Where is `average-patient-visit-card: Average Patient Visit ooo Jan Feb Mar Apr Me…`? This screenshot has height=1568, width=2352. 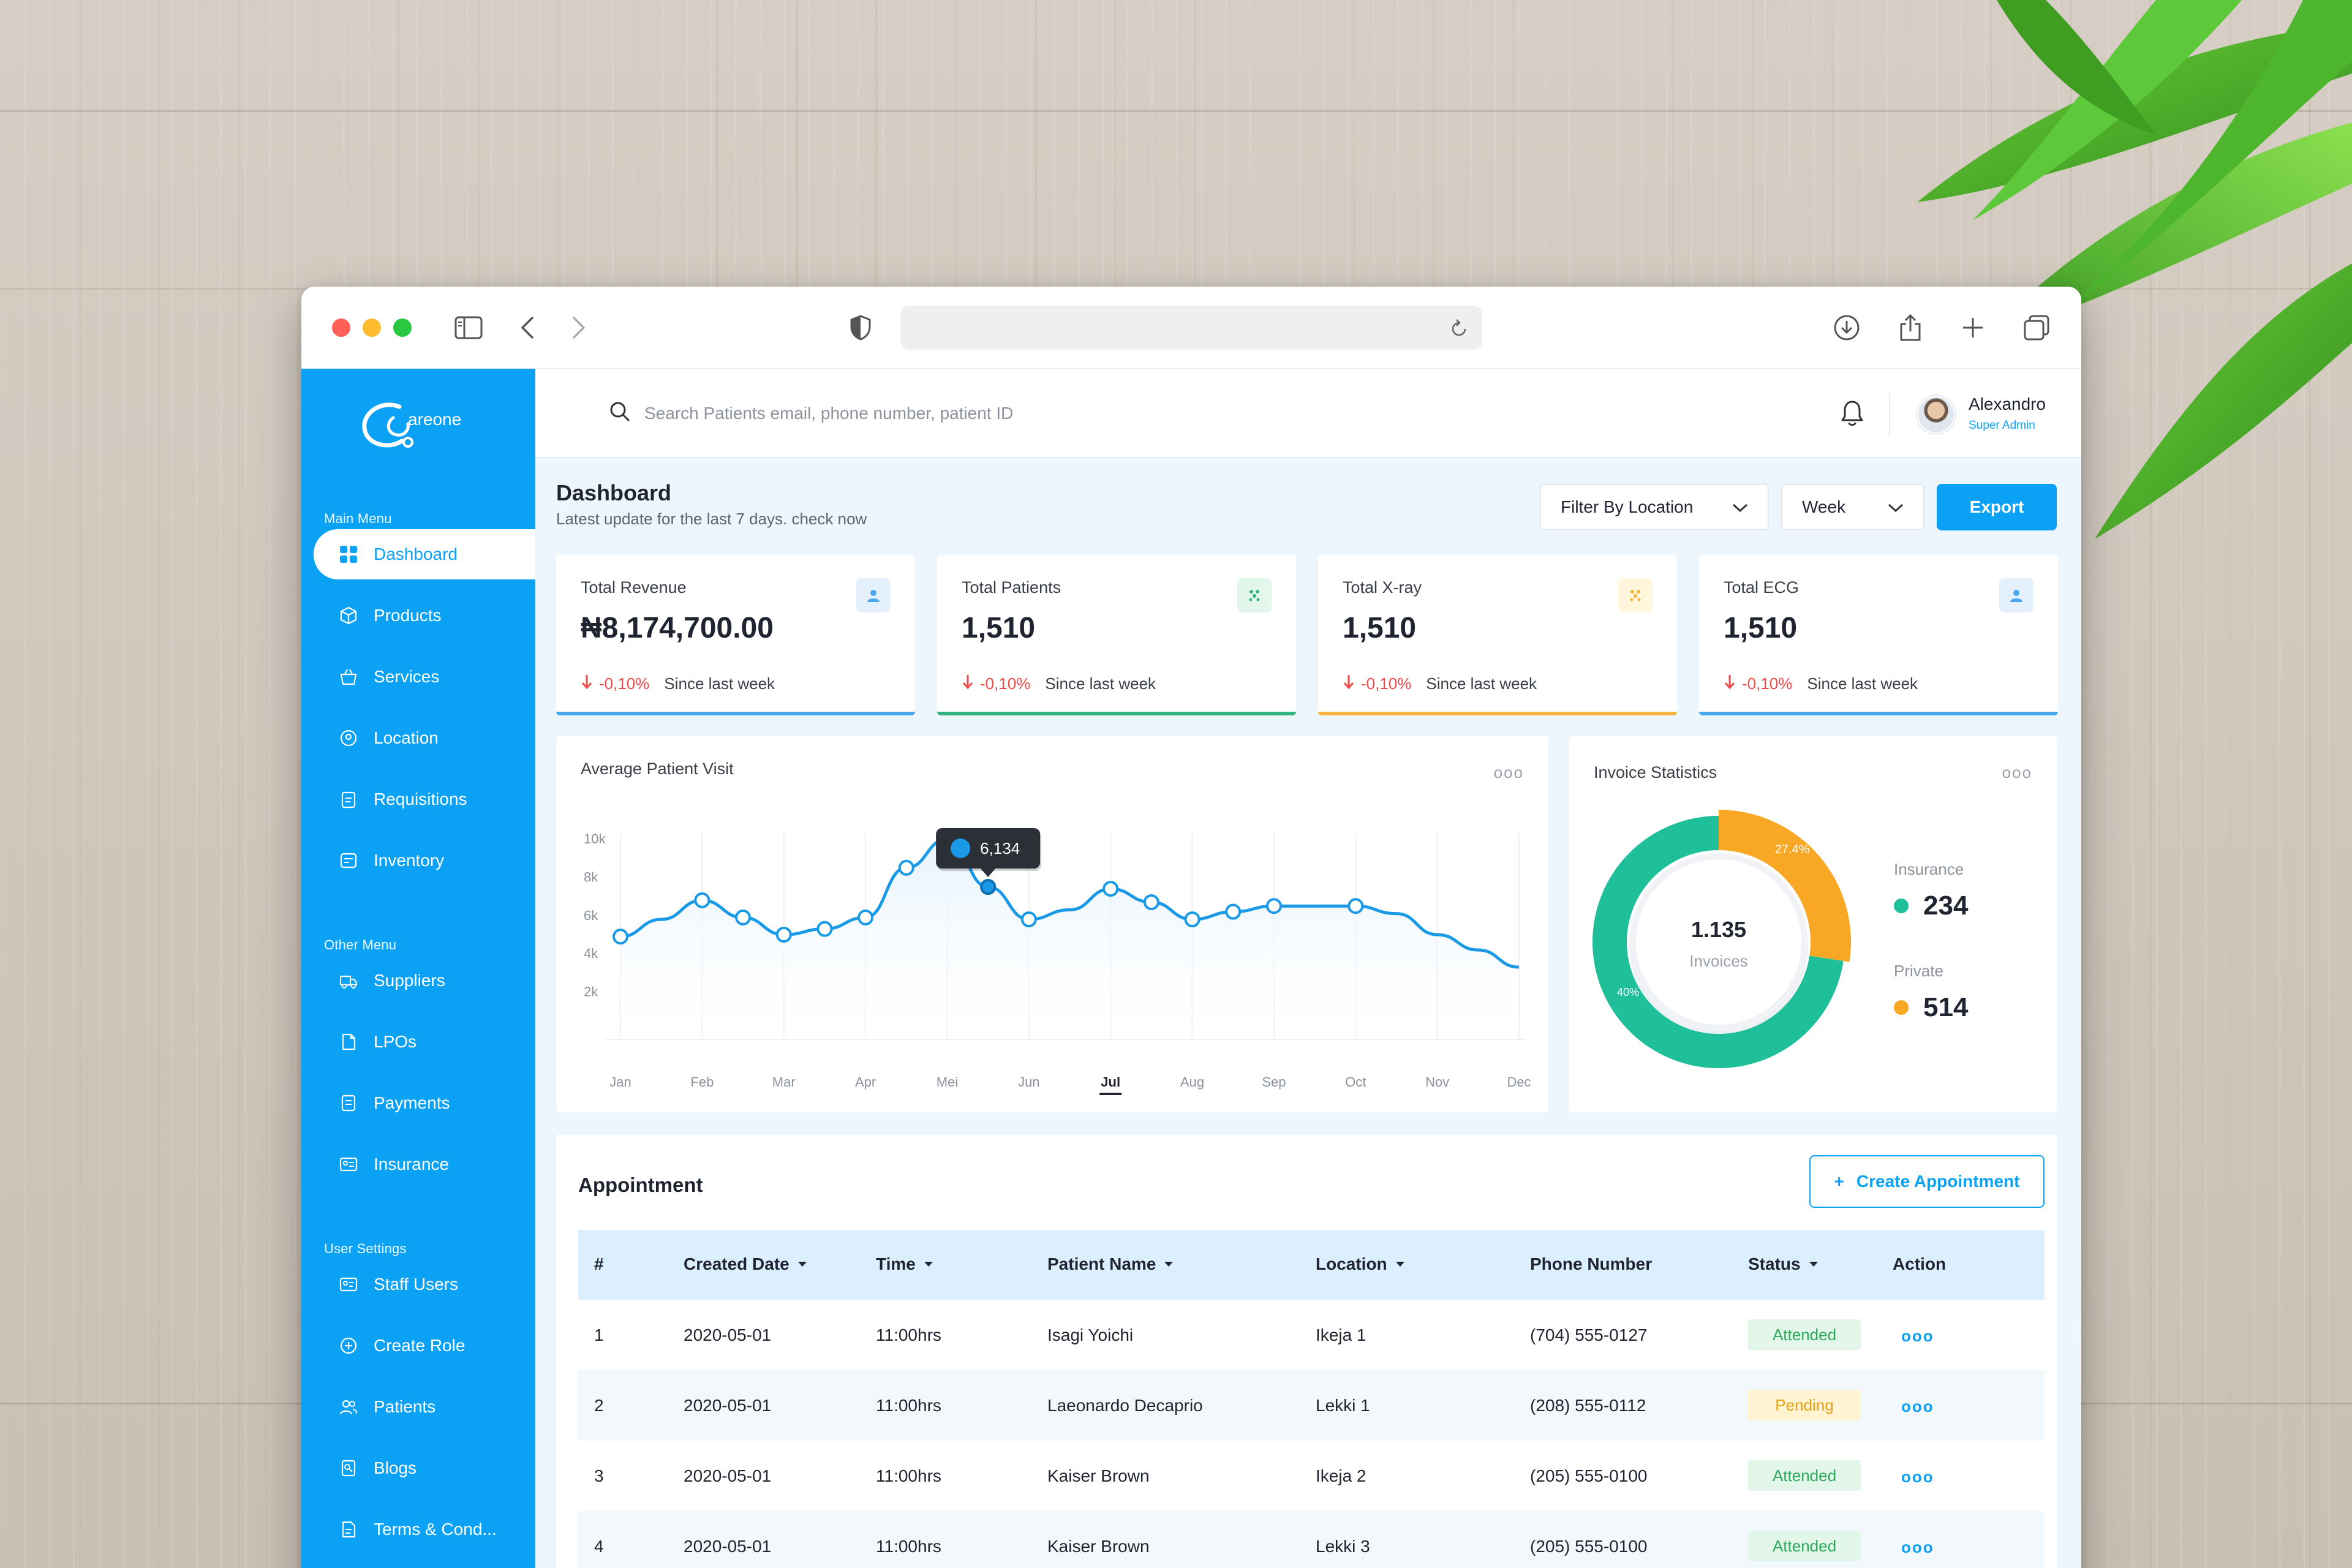 average-patient-visit-card: Average Patient Visit ooo Jan Feb Mar Apr Me… is located at coordinates (1052, 924).